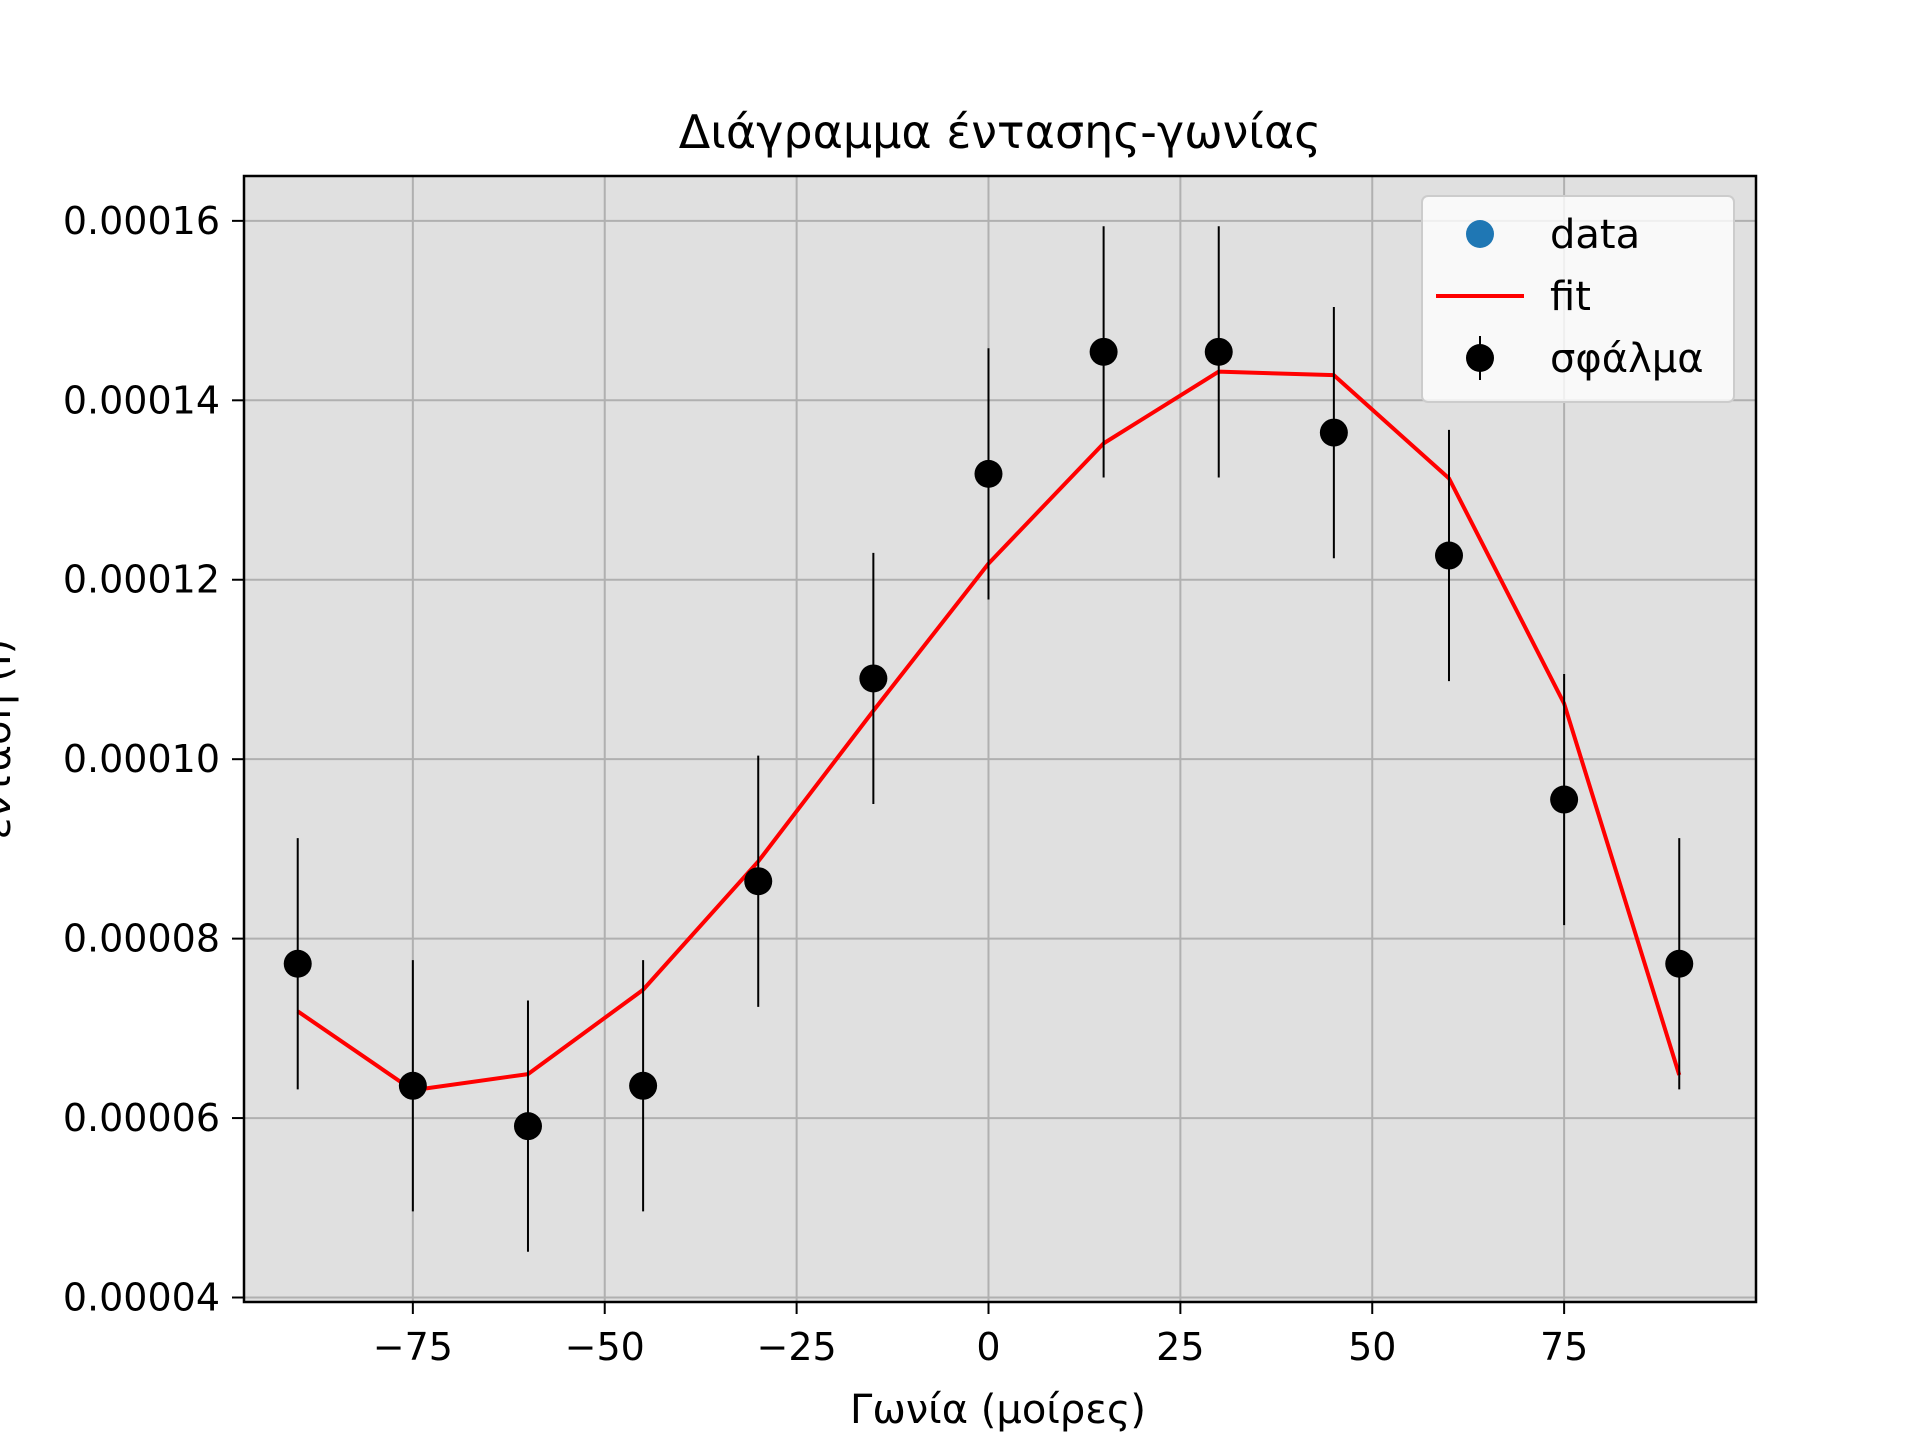  What do you see at coordinates (998, 1410) in the screenshot?
I see `x-axis-label: Γωνία (μοίρες)` at bounding box center [998, 1410].